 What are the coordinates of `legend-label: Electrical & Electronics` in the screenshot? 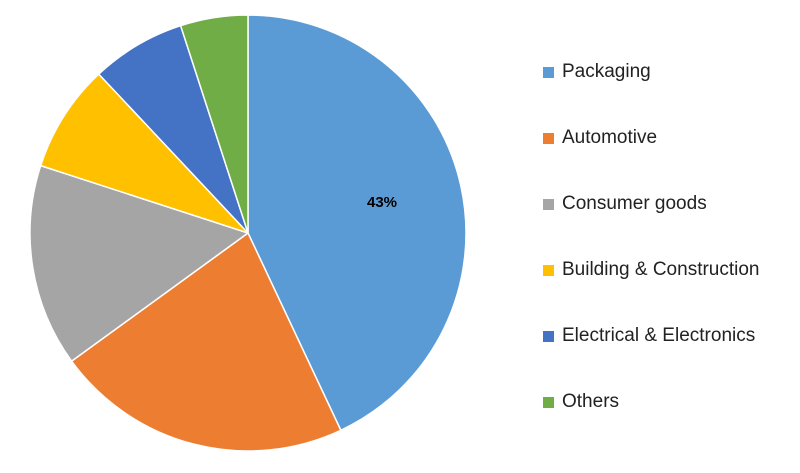 It's located at (659, 335).